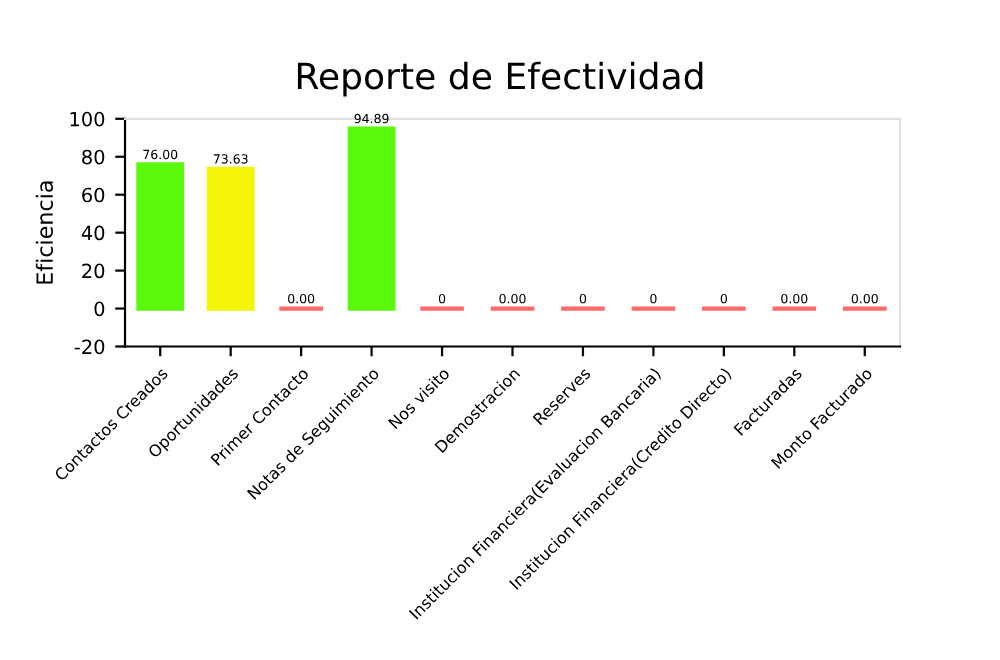 The width and height of the screenshot is (1000, 660). I want to click on y-tick-label: 20, so click(93, 271).